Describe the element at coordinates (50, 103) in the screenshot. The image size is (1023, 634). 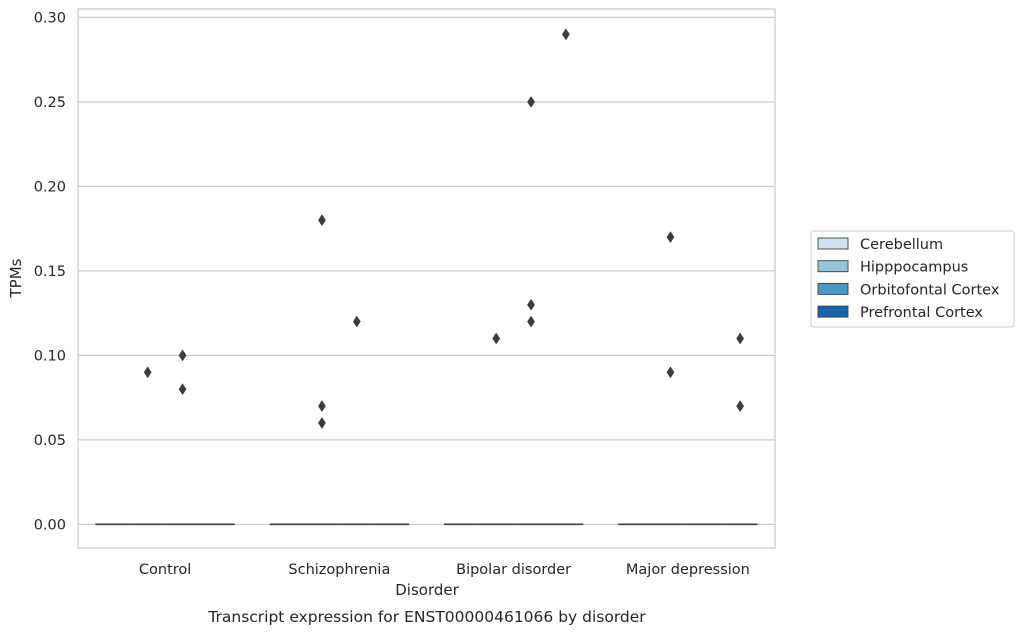
I see `y-tick-label: 0.25` at that location.